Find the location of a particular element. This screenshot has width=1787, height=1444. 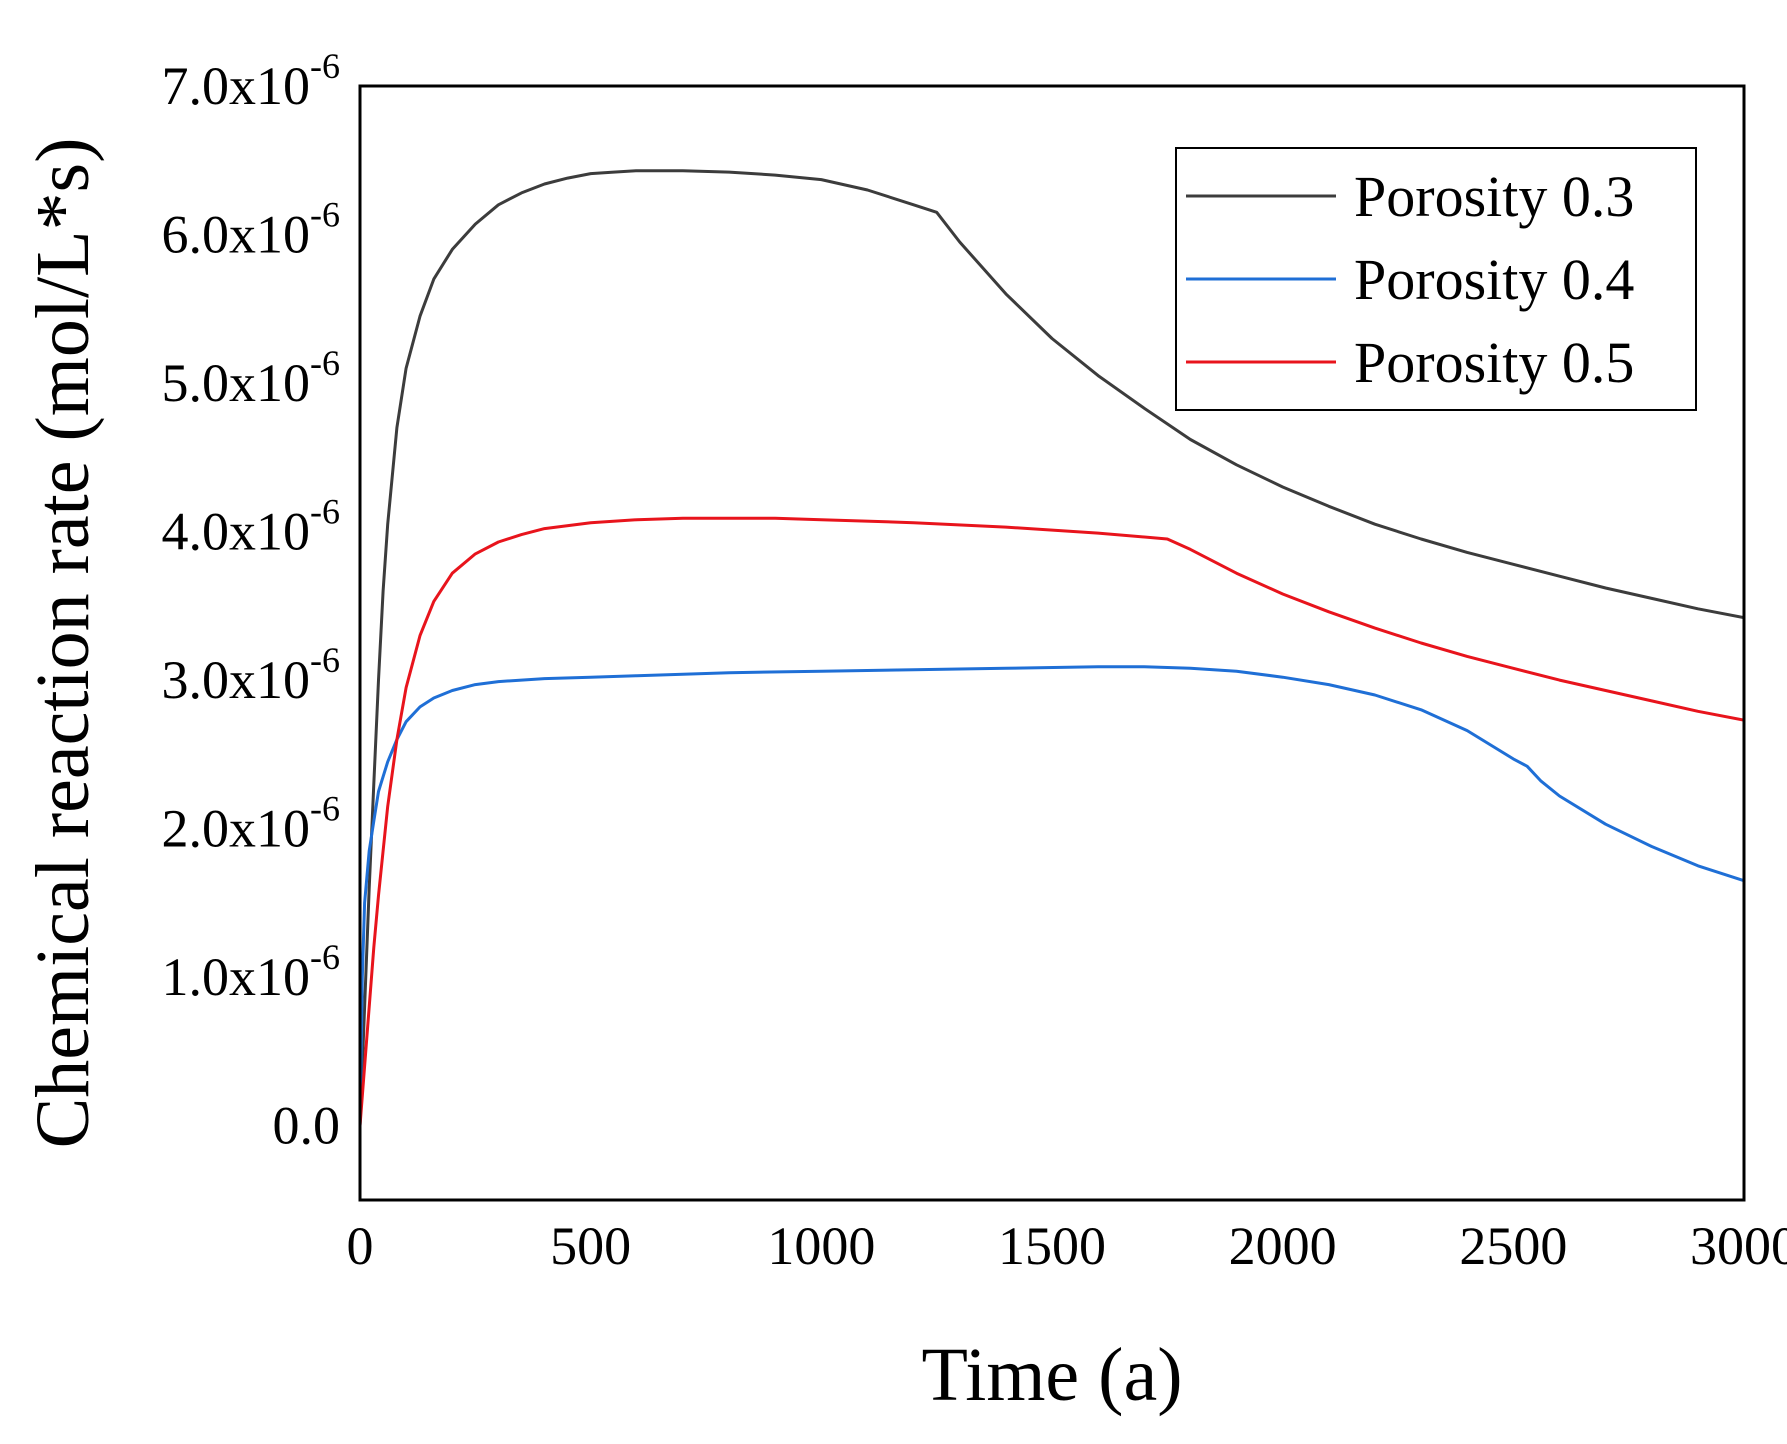

x-tick-label: 1000 is located at coordinates (821, 1246).